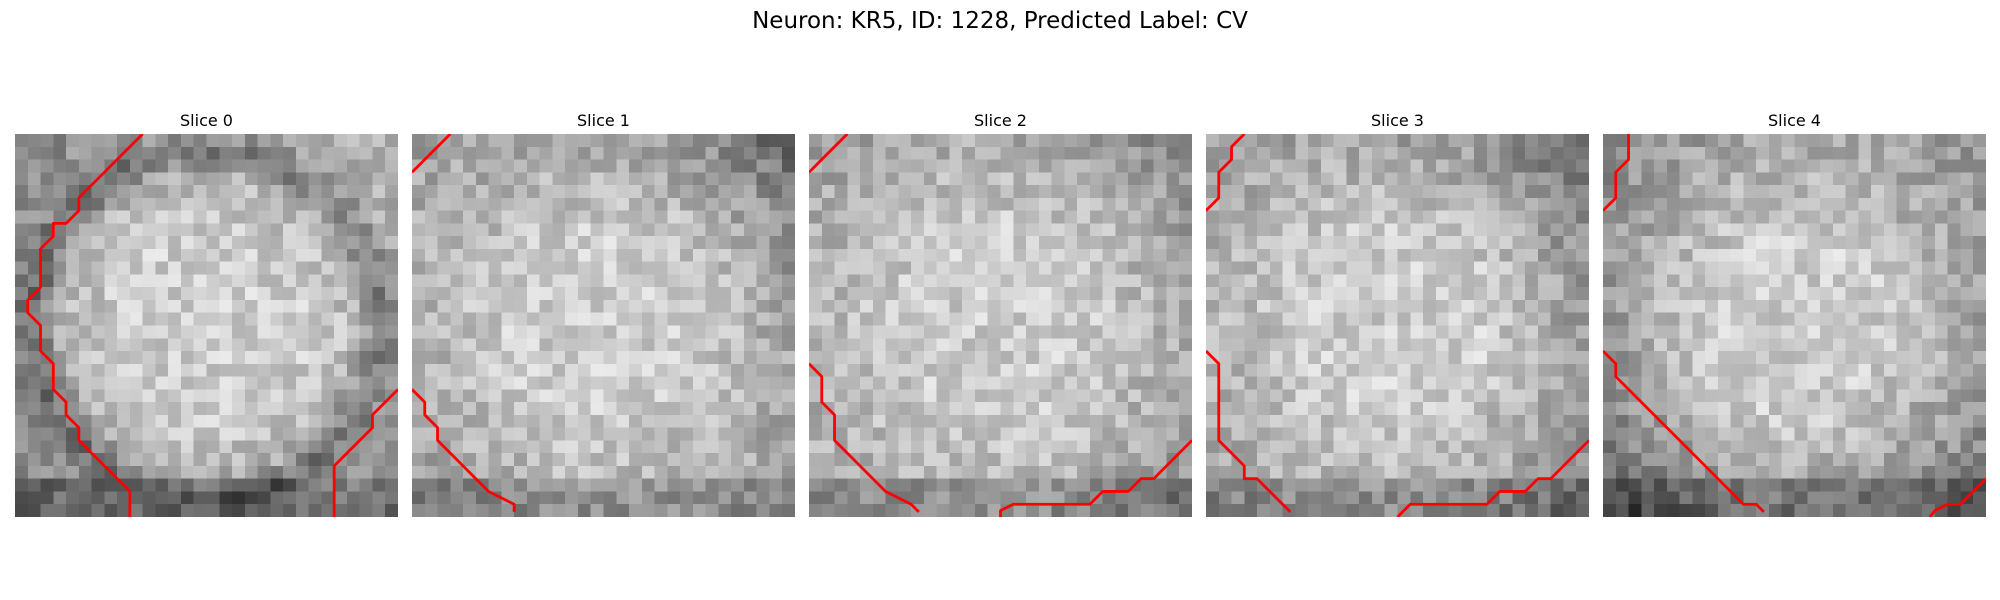 The width and height of the screenshot is (2000, 600). Describe the element at coordinates (1000, 120) in the screenshot. I see `slice-title: Slice 2` at that location.